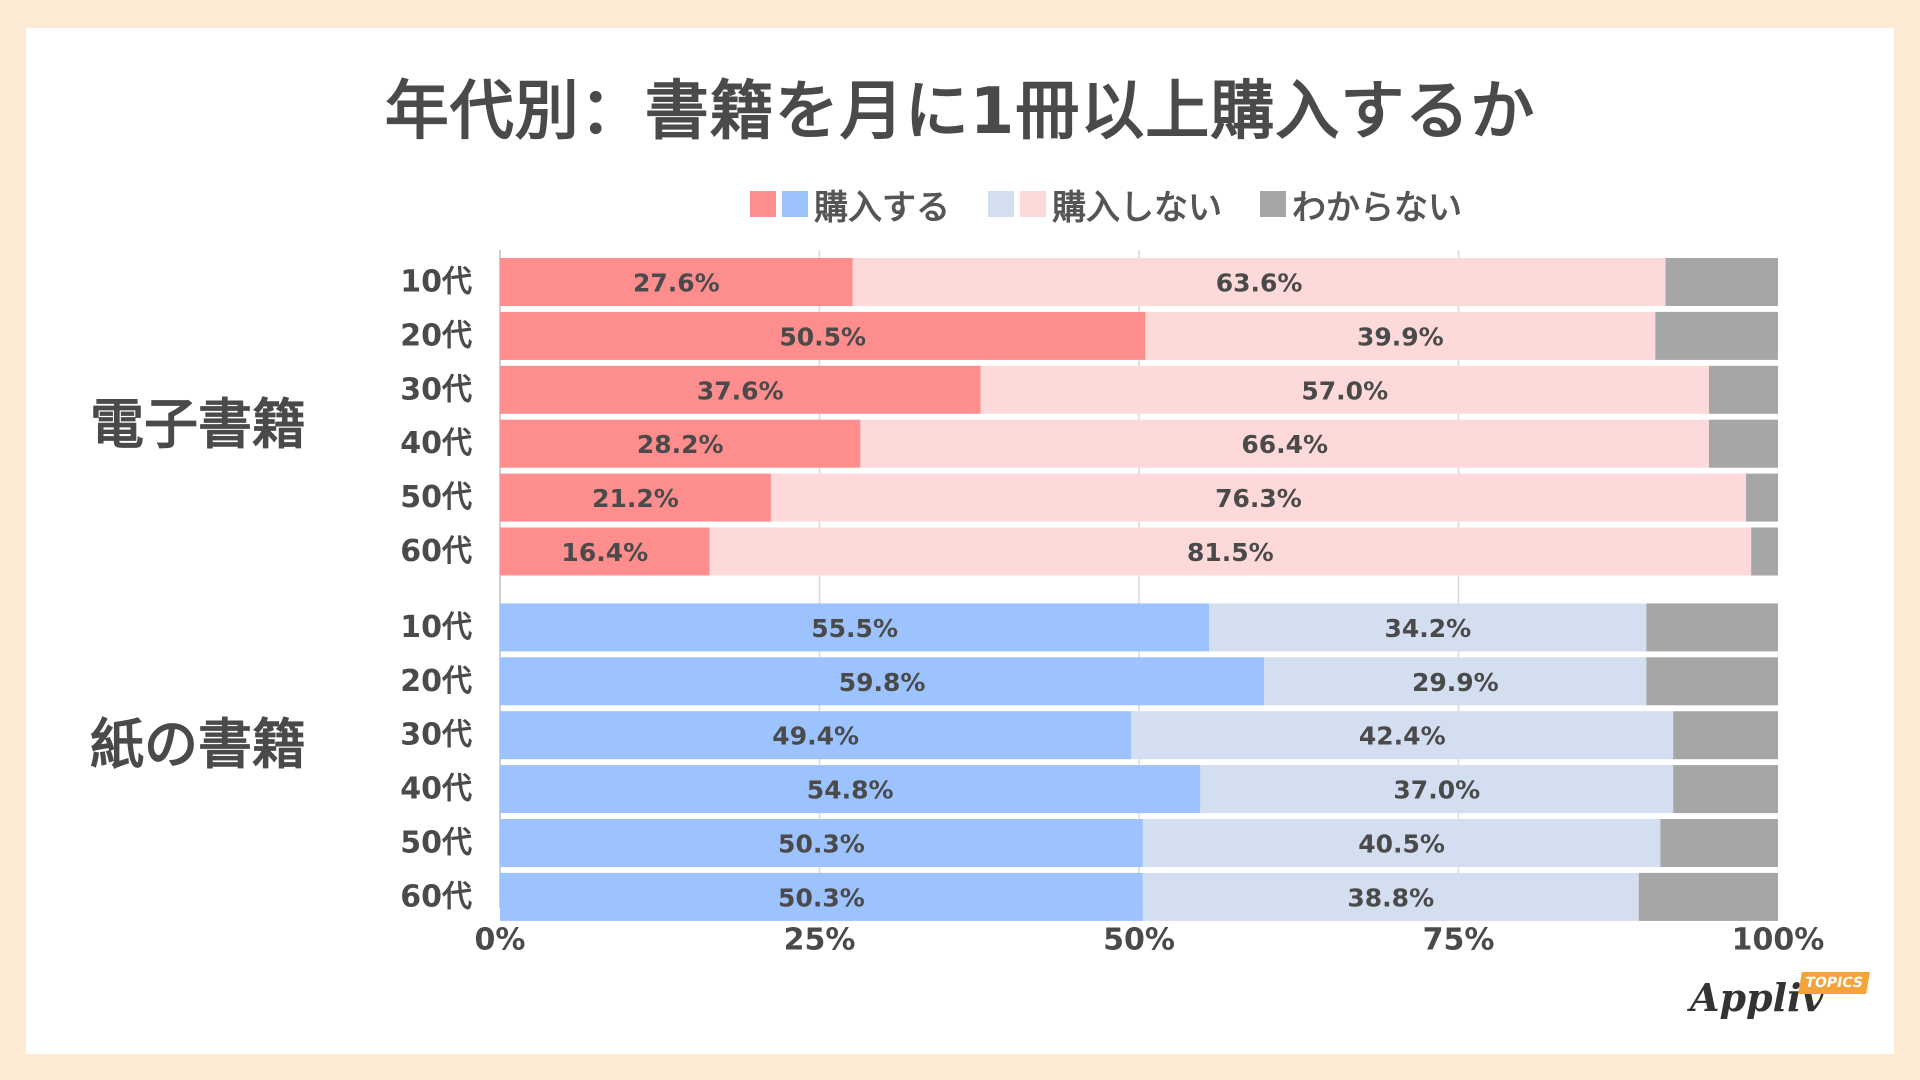 The width and height of the screenshot is (1920, 1080). I want to click on x-tick-label: 25%, so click(820, 940).